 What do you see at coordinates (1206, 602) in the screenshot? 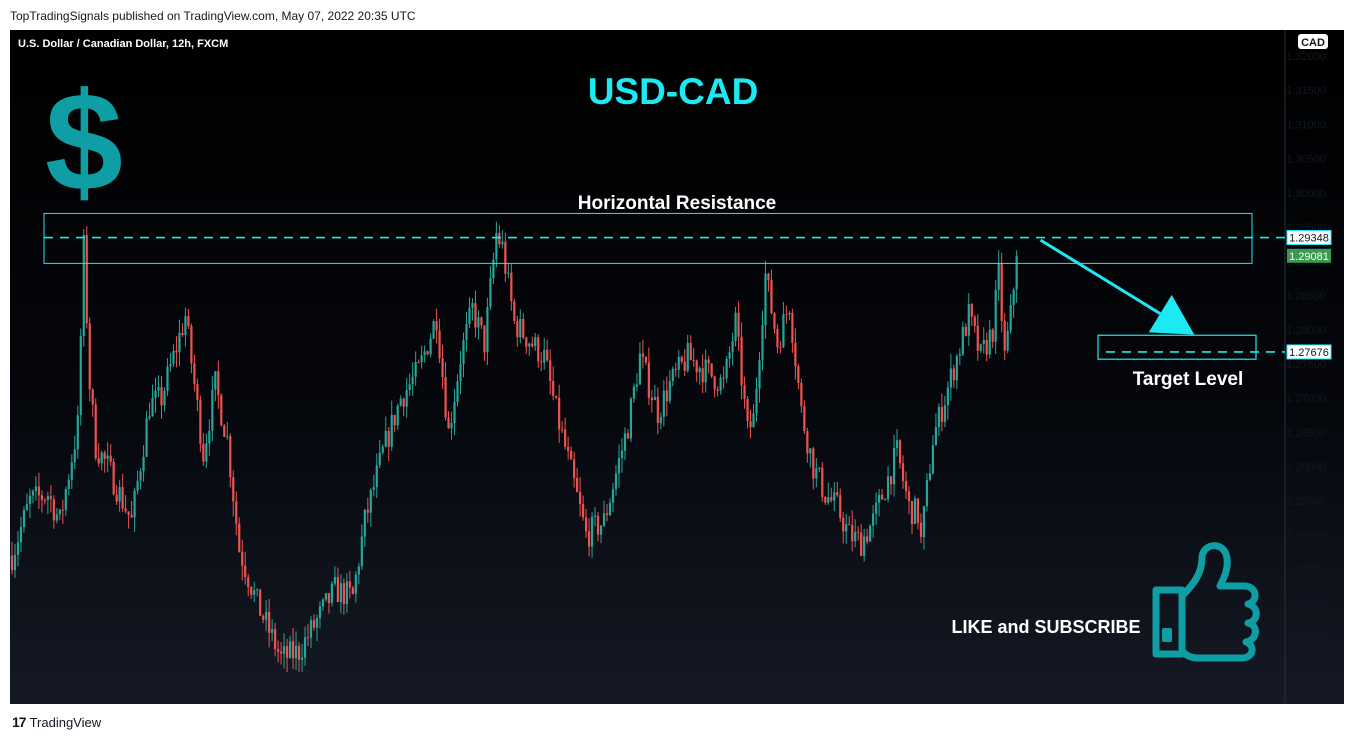
I see `thumbs-up-icon` at bounding box center [1206, 602].